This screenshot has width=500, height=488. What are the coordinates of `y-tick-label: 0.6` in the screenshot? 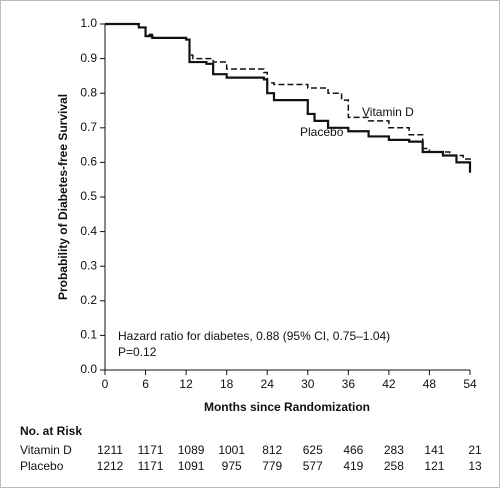 It's located at (88, 162).